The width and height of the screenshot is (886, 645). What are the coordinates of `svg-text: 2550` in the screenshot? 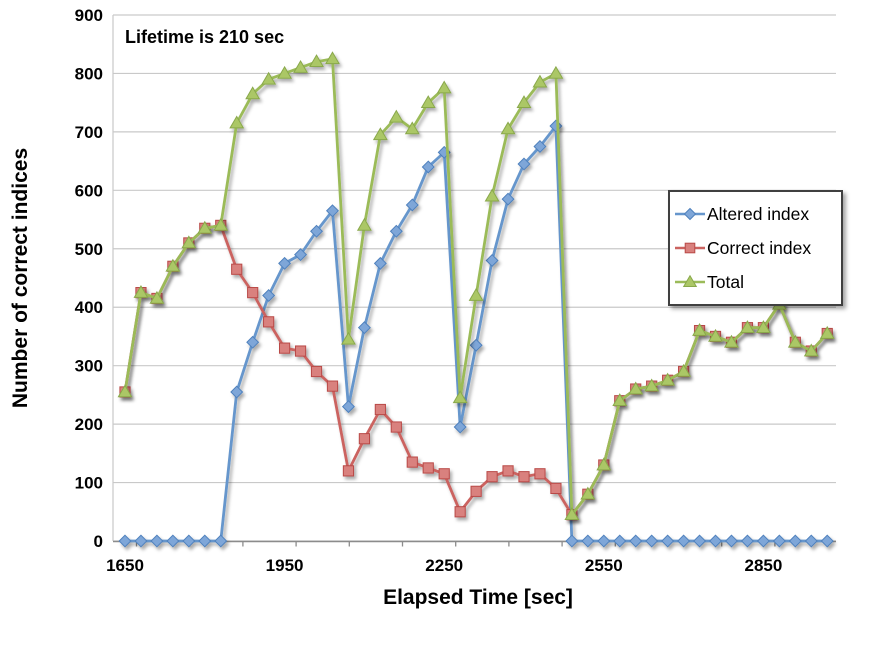 It's located at (604, 565).